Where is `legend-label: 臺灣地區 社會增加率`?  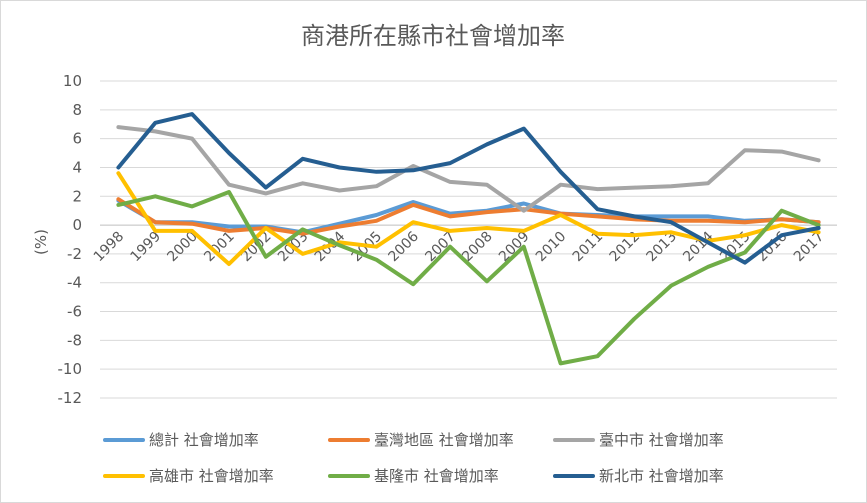
legend-label: 臺灣地區 社會增加率 is located at coordinates (444, 440).